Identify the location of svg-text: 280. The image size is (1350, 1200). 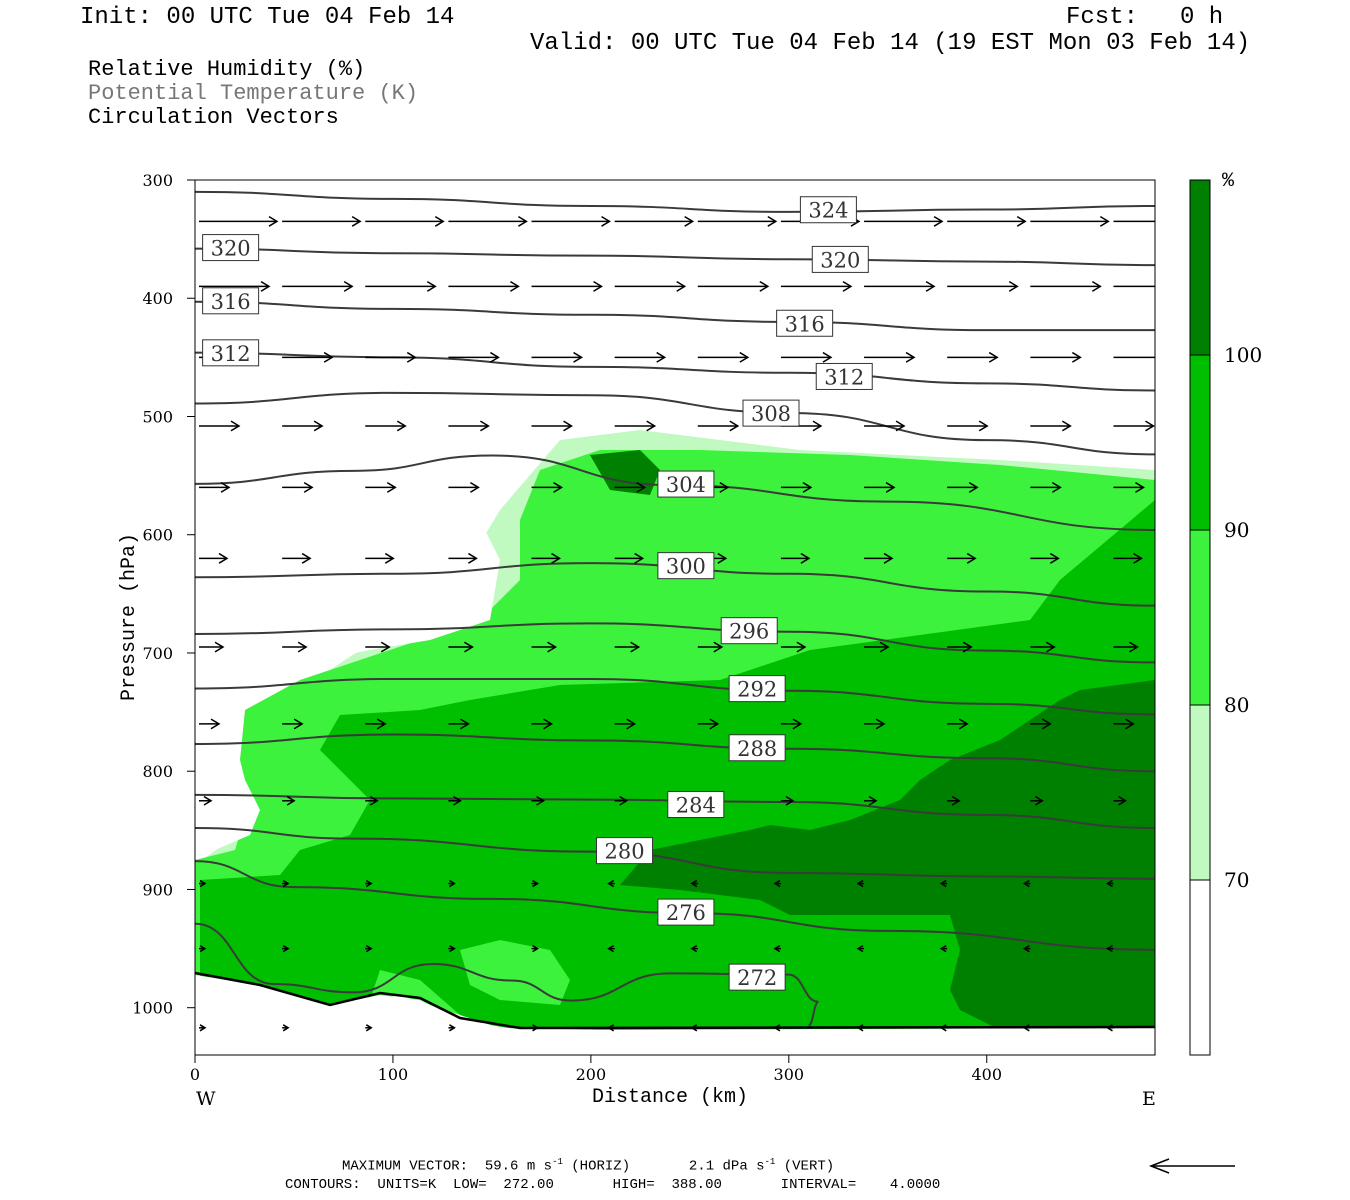
(624, 852).